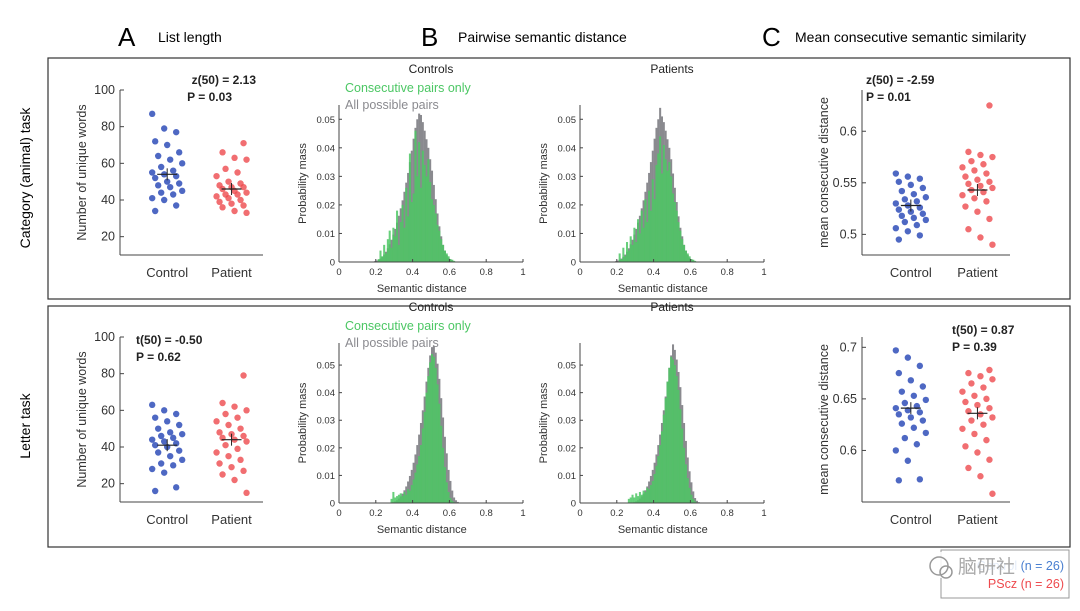 The height and width of the screenshot is (611, 1080). I want to click on x-axis-label: Semantic distance, so click(663, 530).